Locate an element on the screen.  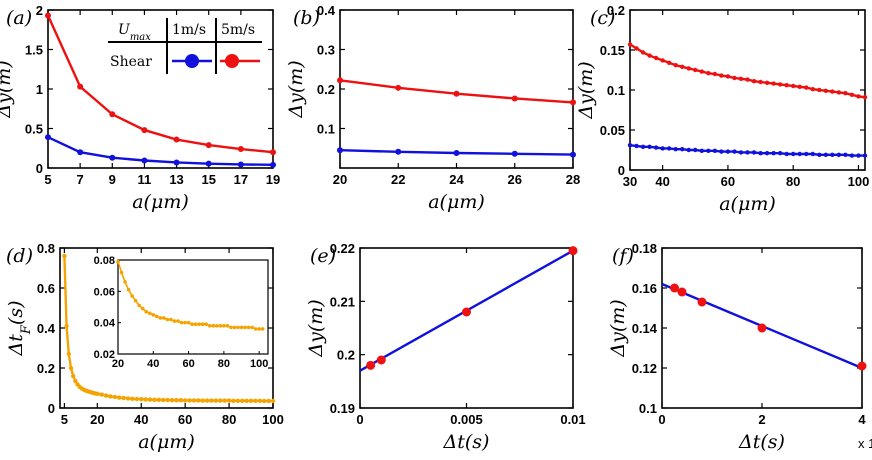
panel-a-xtick-label: 17 is located at coordinates (241, 179).